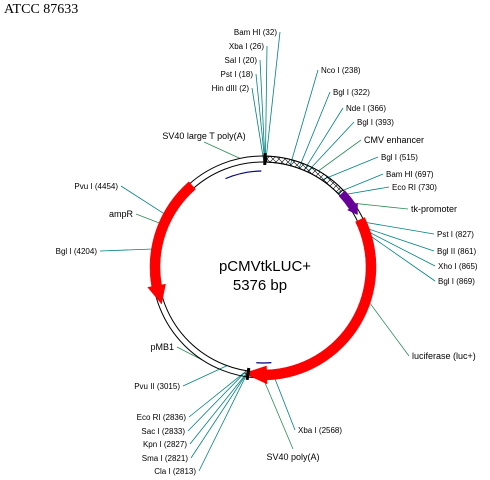  Describe the element at coordinates (456, 251) in the screenshot. I see `site-label-bglii-861: Bgl II (861)` at that location.